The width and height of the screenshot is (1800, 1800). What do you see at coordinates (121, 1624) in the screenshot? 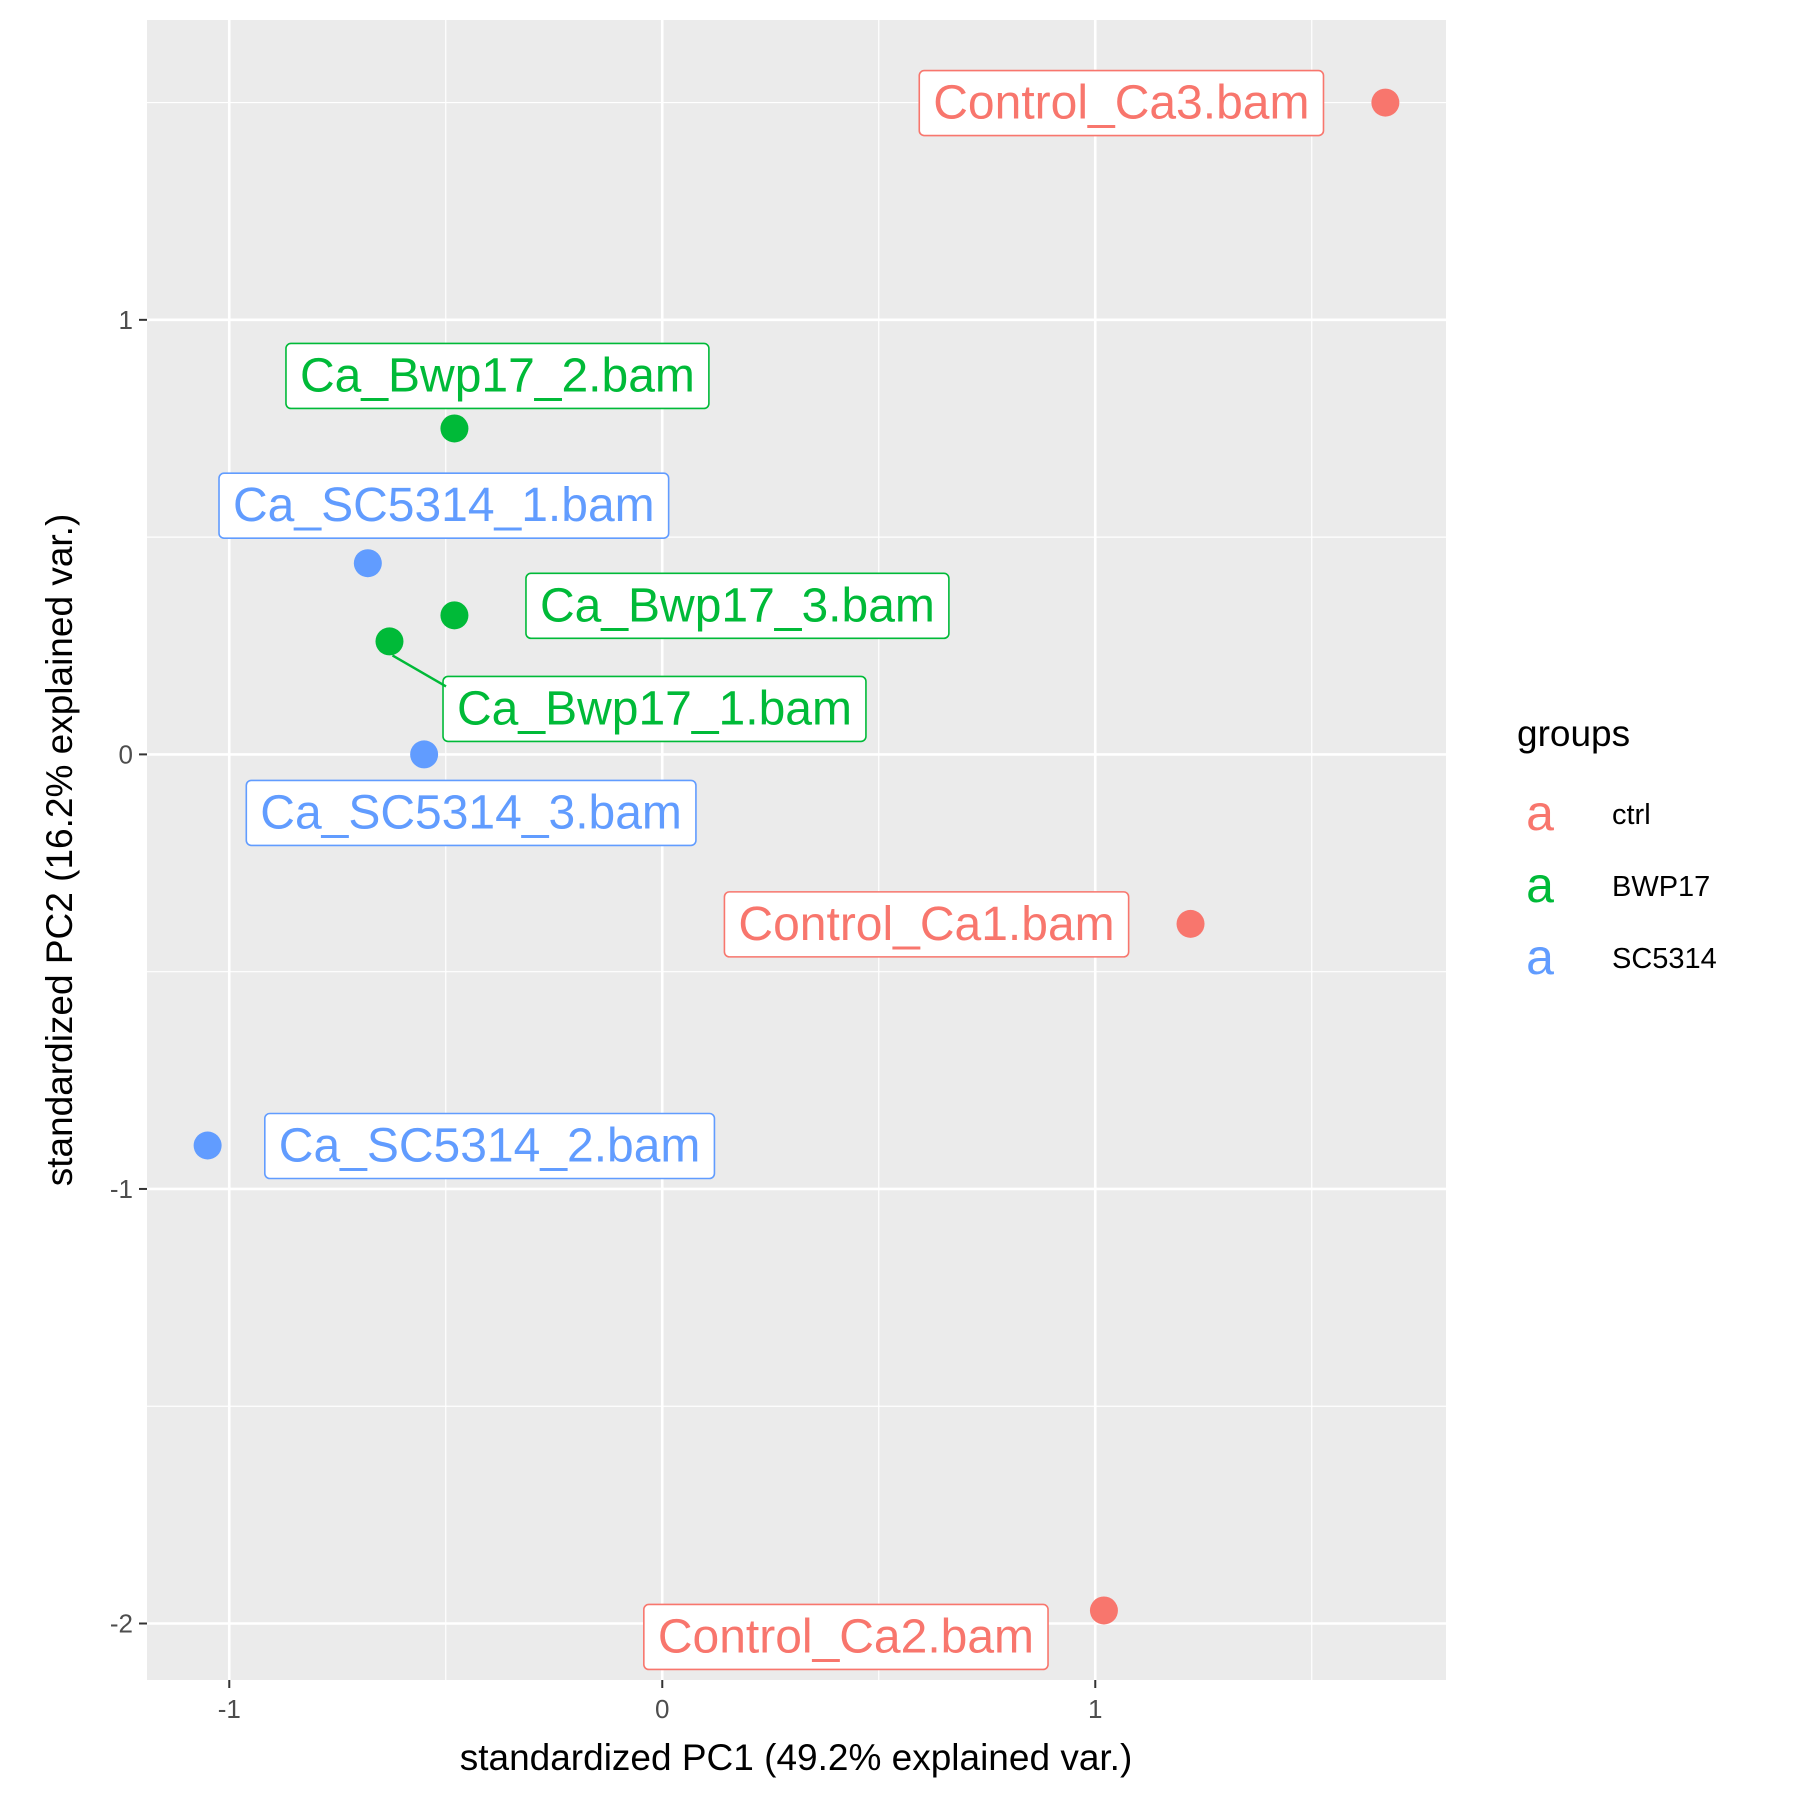
I see `y-tick-label: -2` at bounding box center [121, 1624].